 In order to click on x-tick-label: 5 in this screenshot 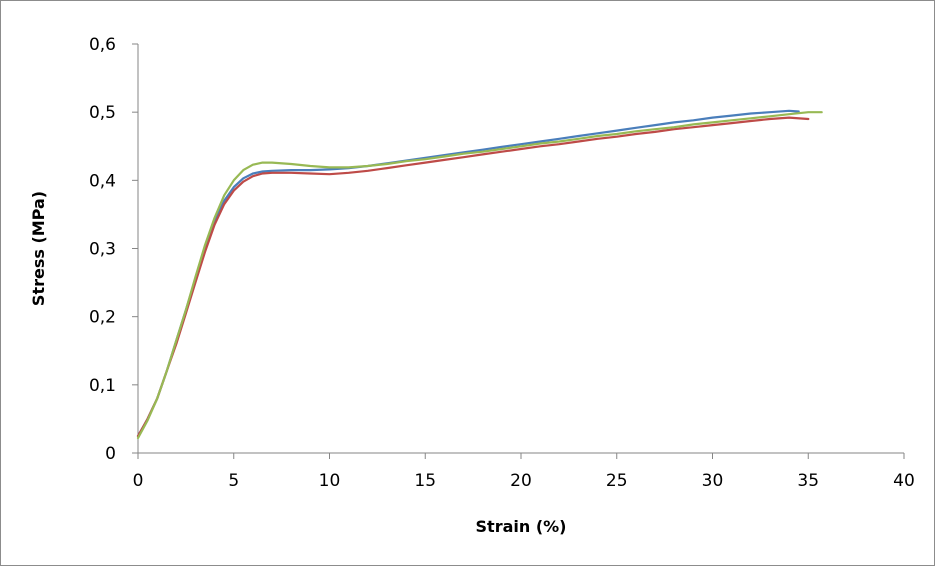, I will do `click(233, 481)`.